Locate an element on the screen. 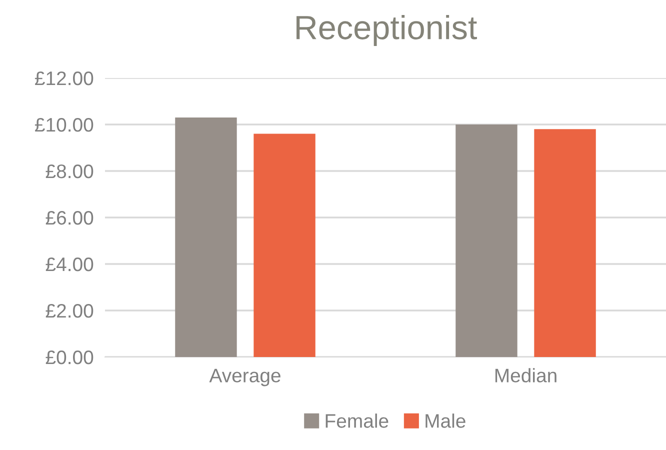 Image resolution: width=666 pixels, height=450 pixels. y-tick-label: £8.00 is located at coordinates (70, 171).